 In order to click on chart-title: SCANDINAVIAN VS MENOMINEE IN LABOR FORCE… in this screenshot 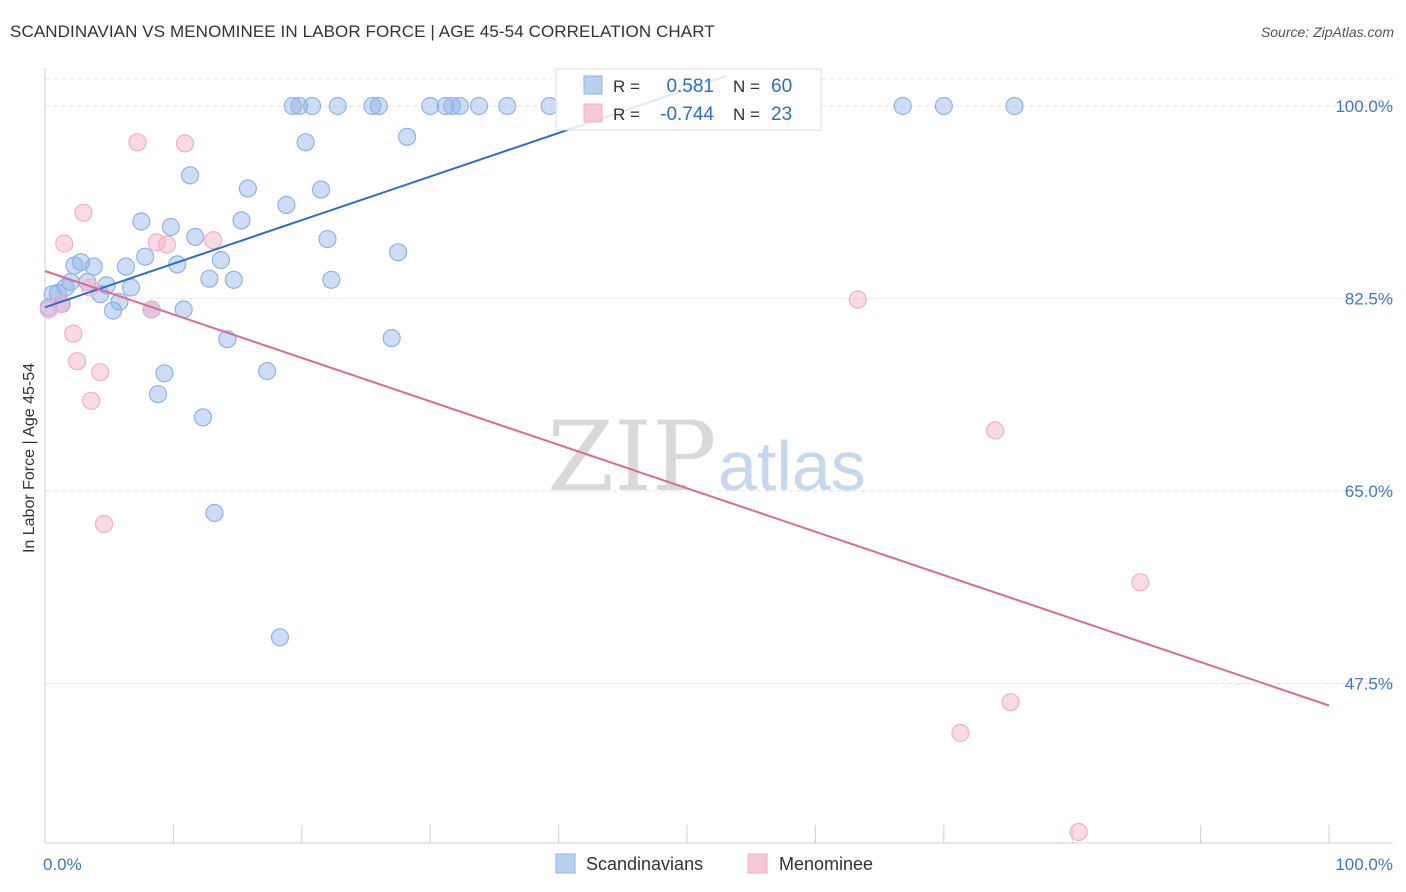, I will do `click(362, 31)`.